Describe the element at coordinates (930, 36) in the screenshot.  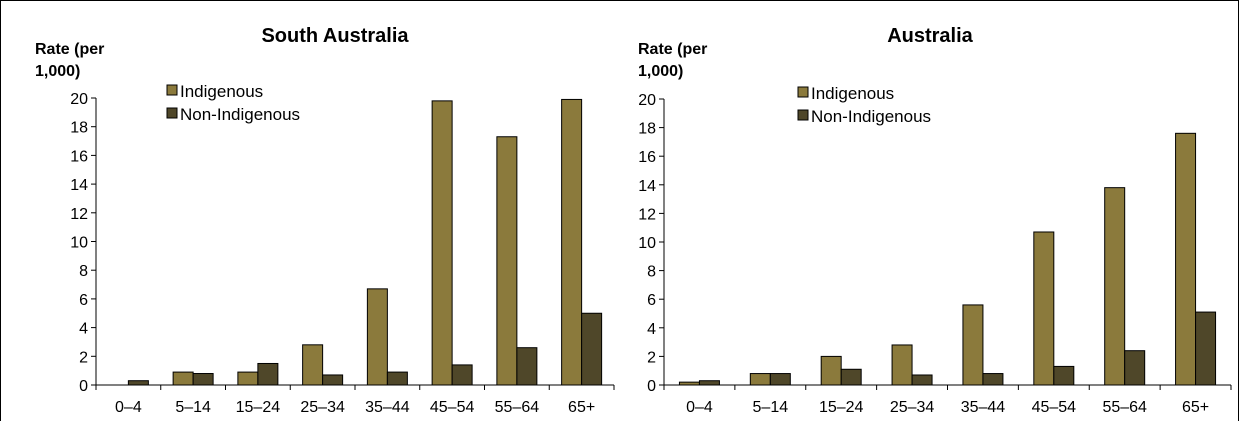
I see `chart-title: Australia` at that location.